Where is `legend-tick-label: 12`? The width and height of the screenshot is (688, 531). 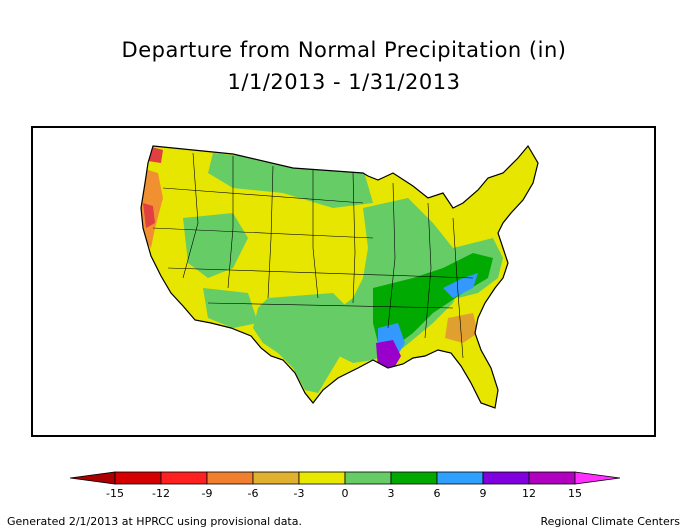 legend-tick-label: 12 is located at coordinates (529, 493).